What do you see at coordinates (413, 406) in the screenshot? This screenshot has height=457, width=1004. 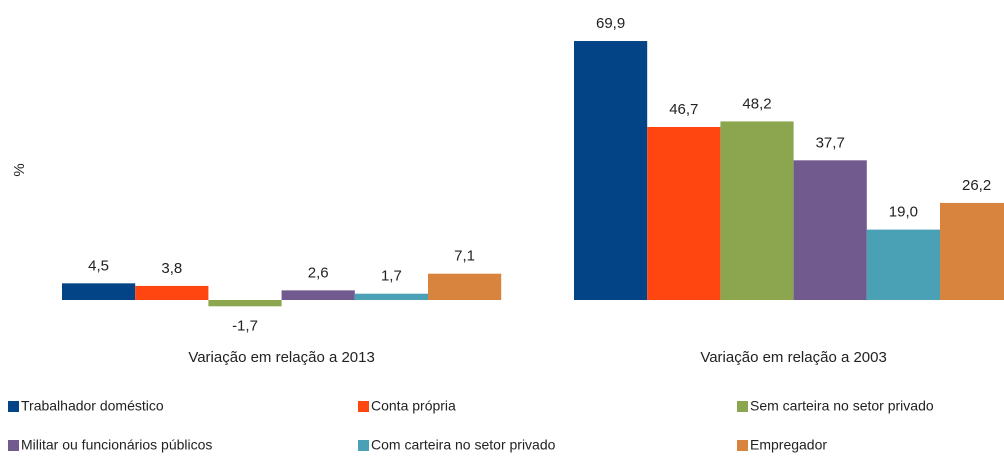 I see `legend-label: Conta própria` at bounding box center [413, 406].